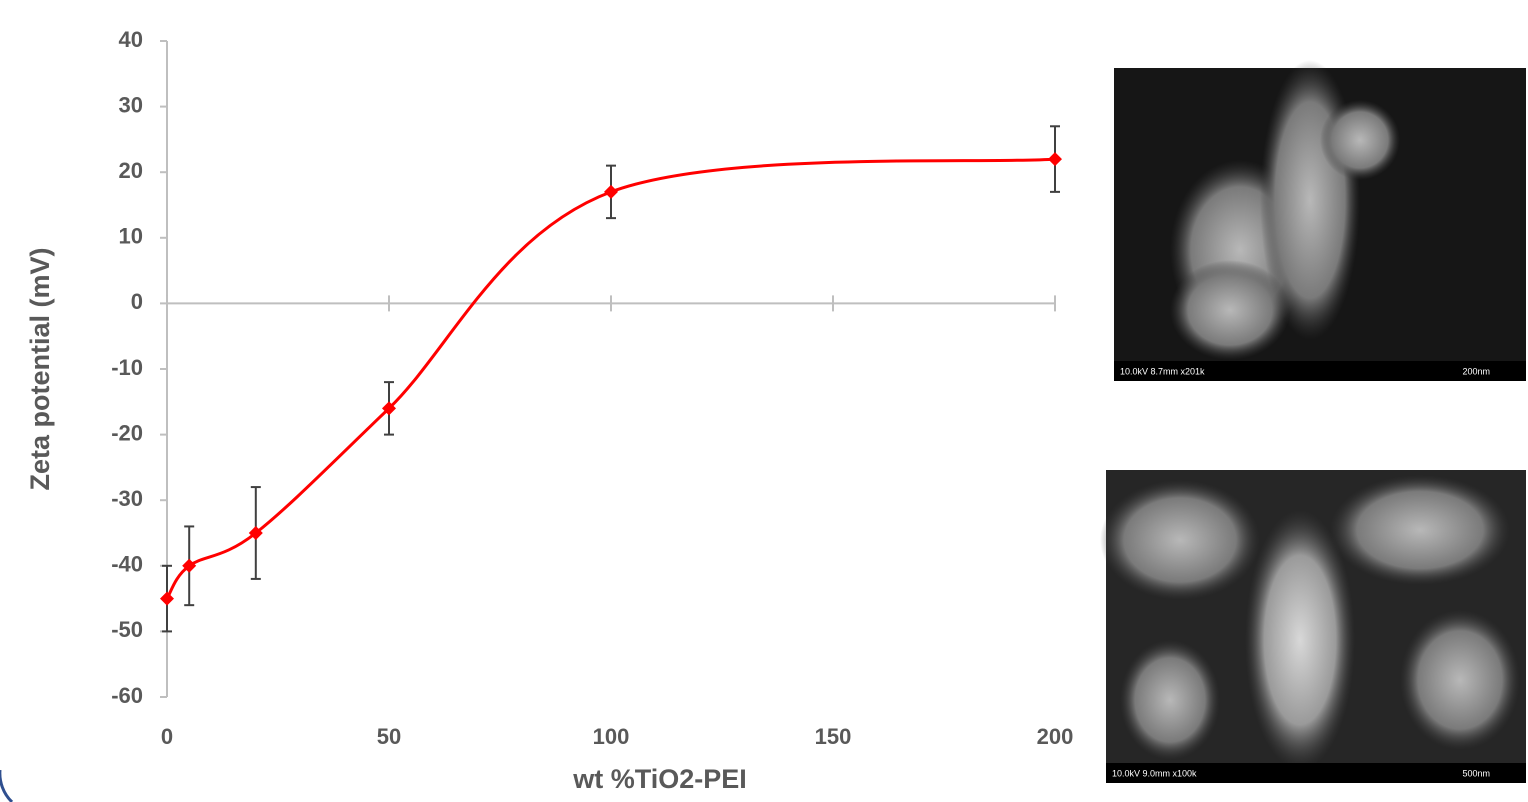 The height and width of the screenshot is (802, 1528). I want to click on sem-caption: 10.0kV 8.7mm x201k, so click(1162, 371).